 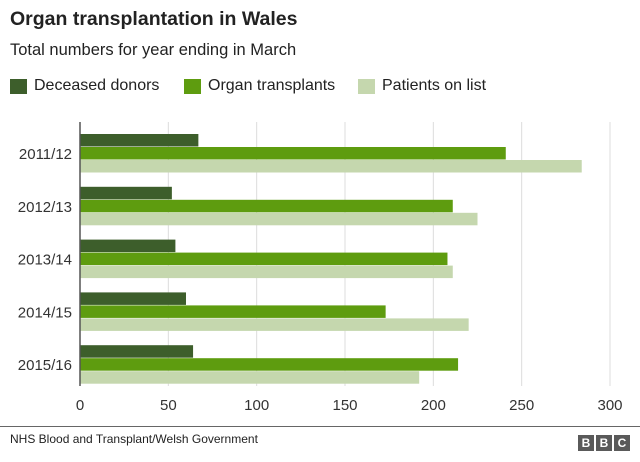 What do you see at coordinates (45, 260) in the screenshot?
I see `y-category-label: 2013/14` at bounding box center [45, 260].